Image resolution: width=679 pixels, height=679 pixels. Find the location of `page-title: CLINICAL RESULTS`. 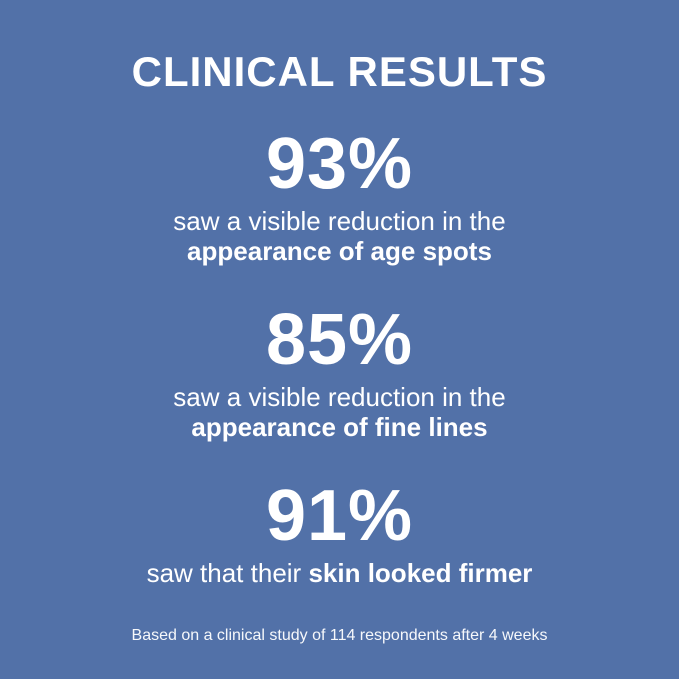

page-title: CLINICAL RESULTS is located at coordinates (339, 71).